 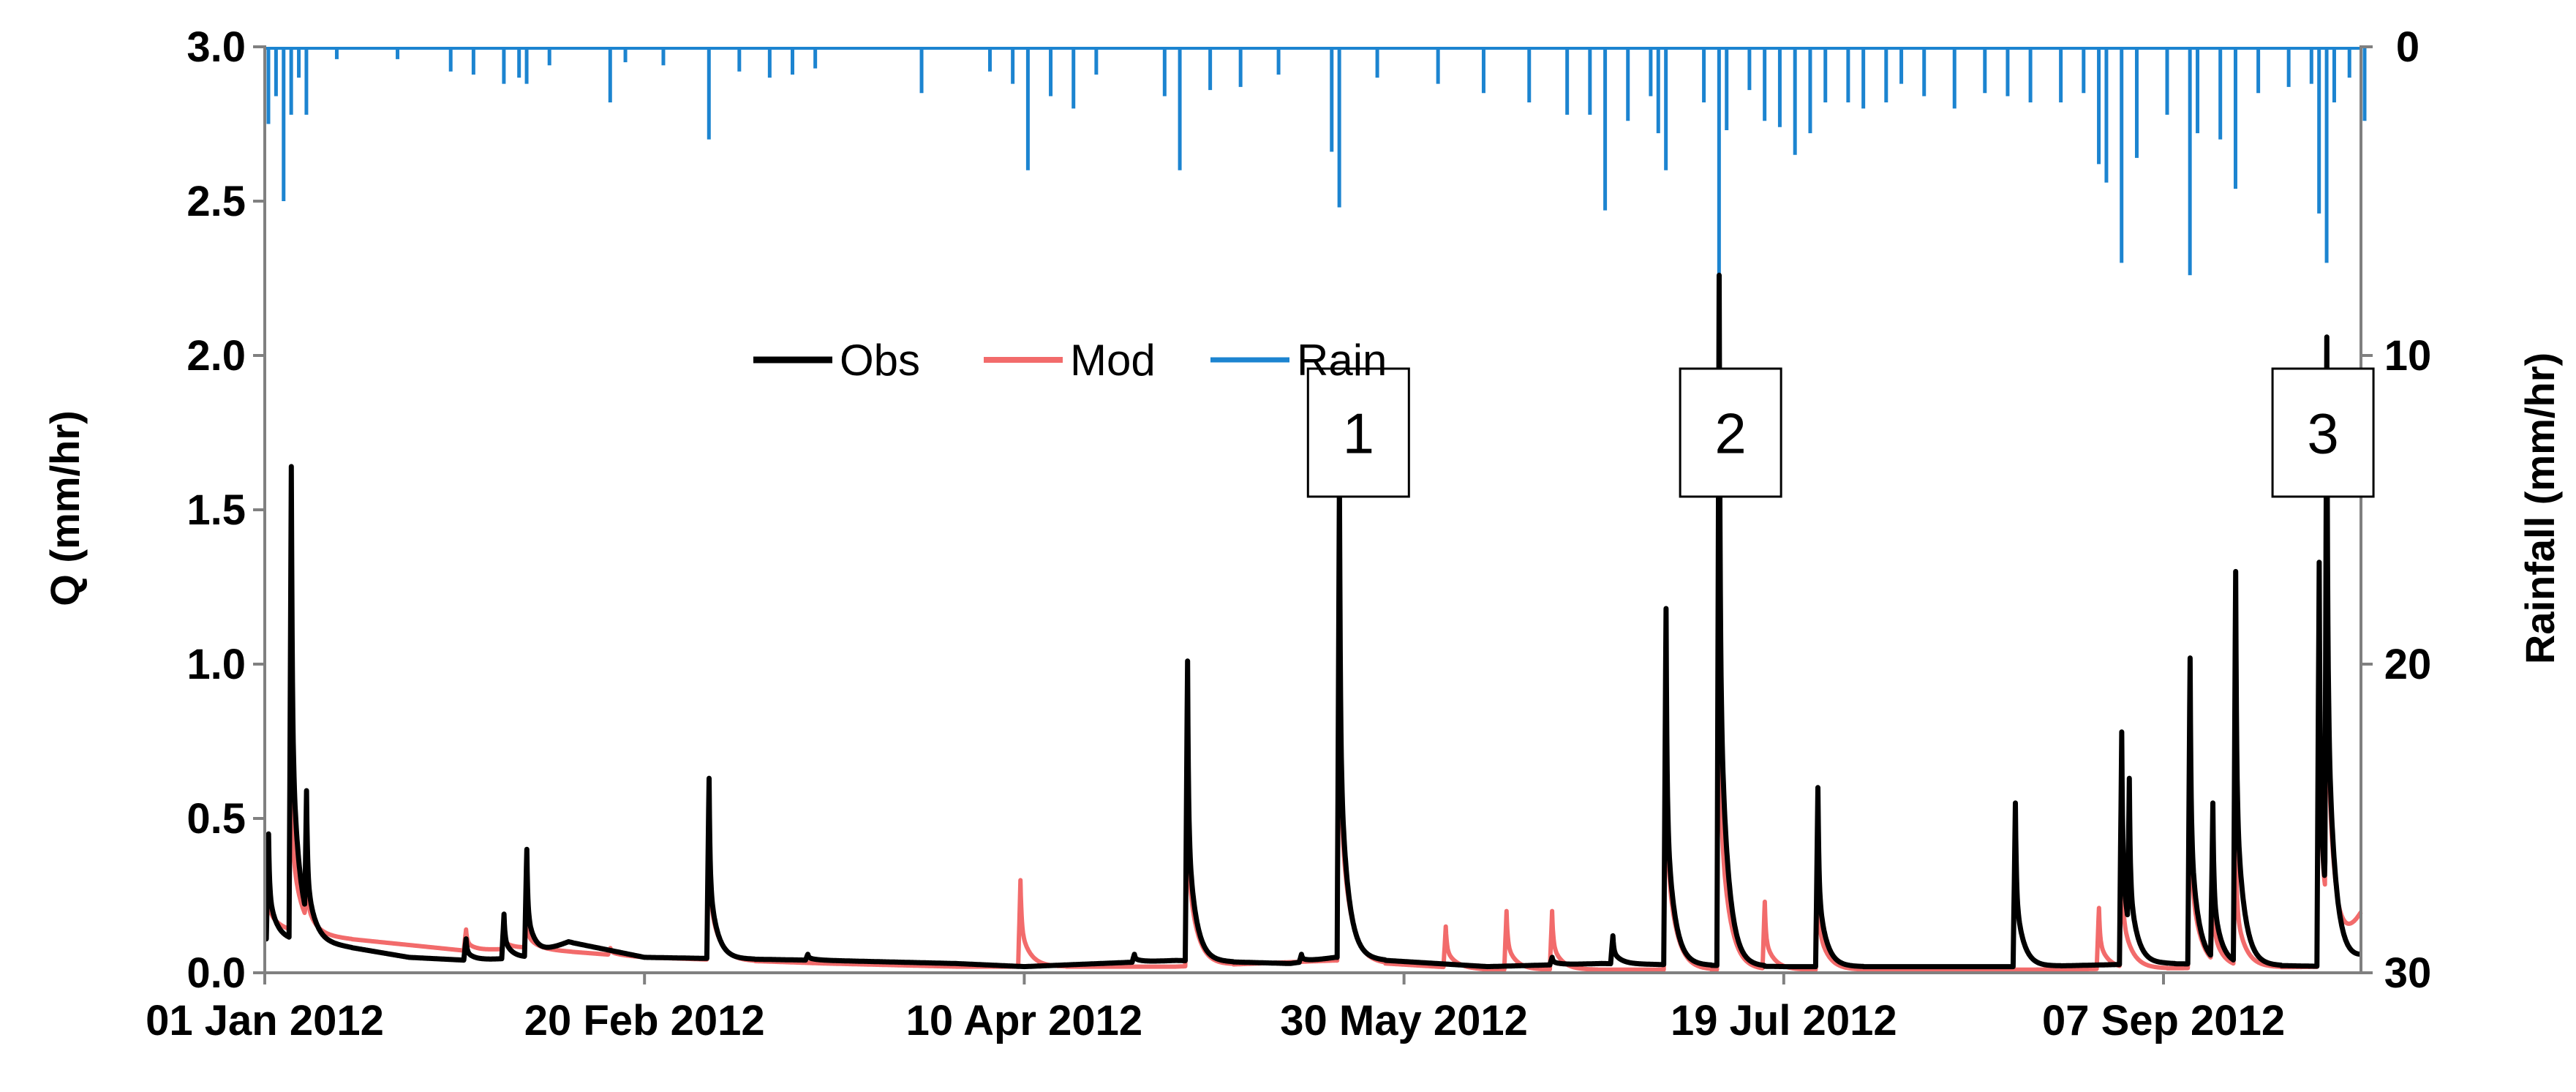 I want to click on x-tick-label: 30 May 2012, so click(x=1404, y=1021).